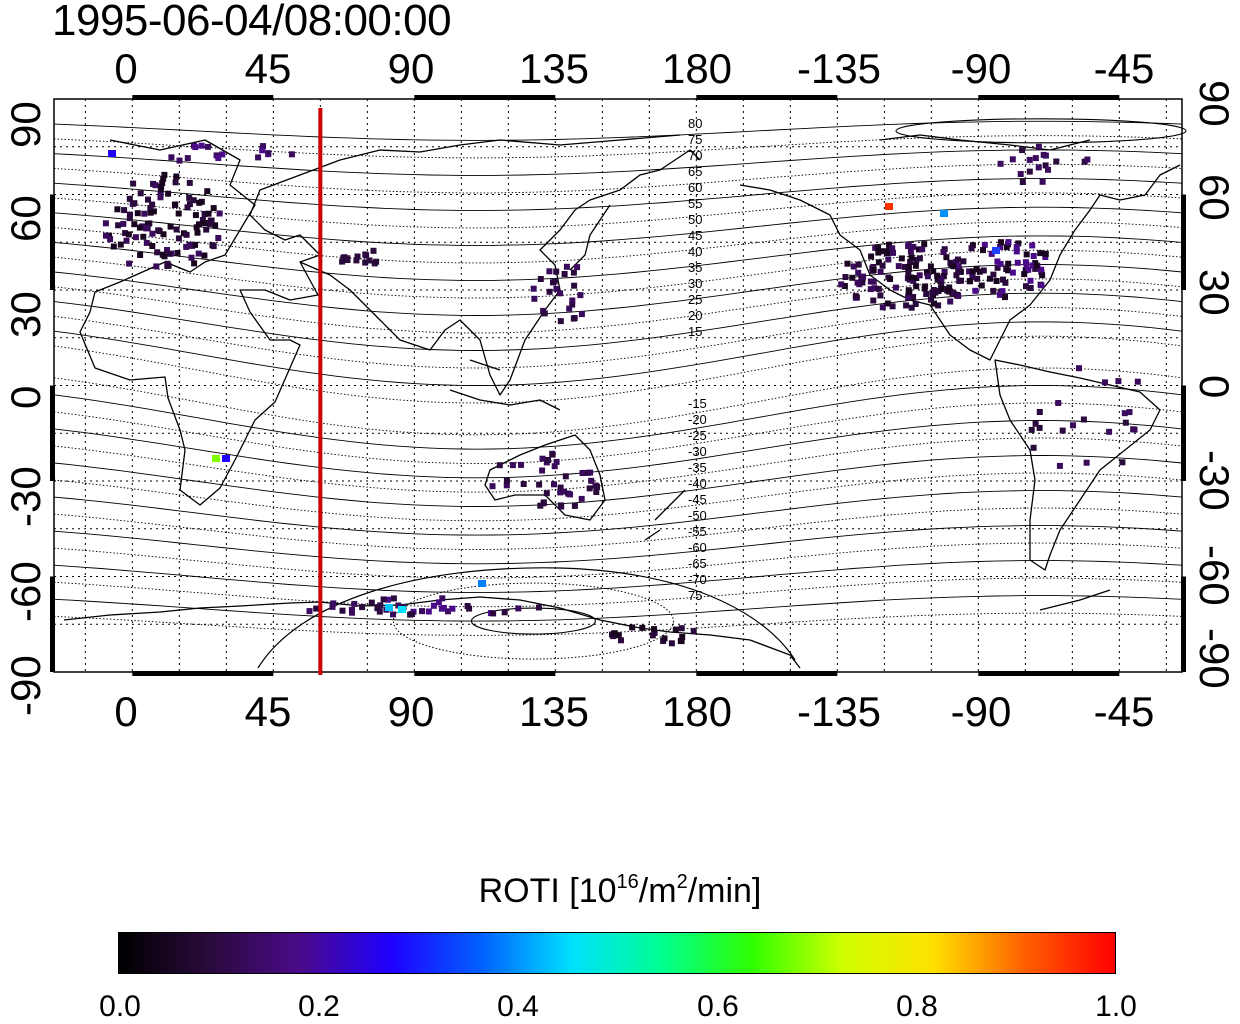  What do you see at coordinates (518, 1006) in the screenshot?
I see `colorbar-tick-2: 0.4` at bounding box center [518, 1006].